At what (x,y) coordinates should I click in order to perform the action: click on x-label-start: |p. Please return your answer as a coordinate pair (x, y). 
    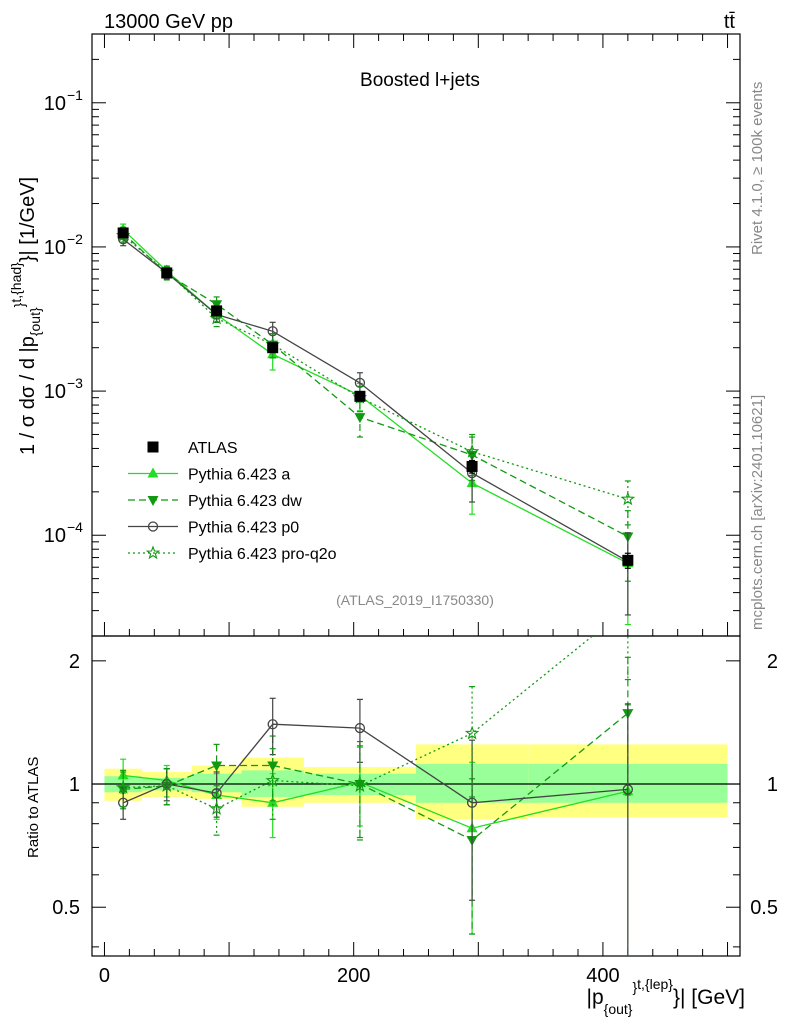
    Looking at the image, I should click on (595, 997).